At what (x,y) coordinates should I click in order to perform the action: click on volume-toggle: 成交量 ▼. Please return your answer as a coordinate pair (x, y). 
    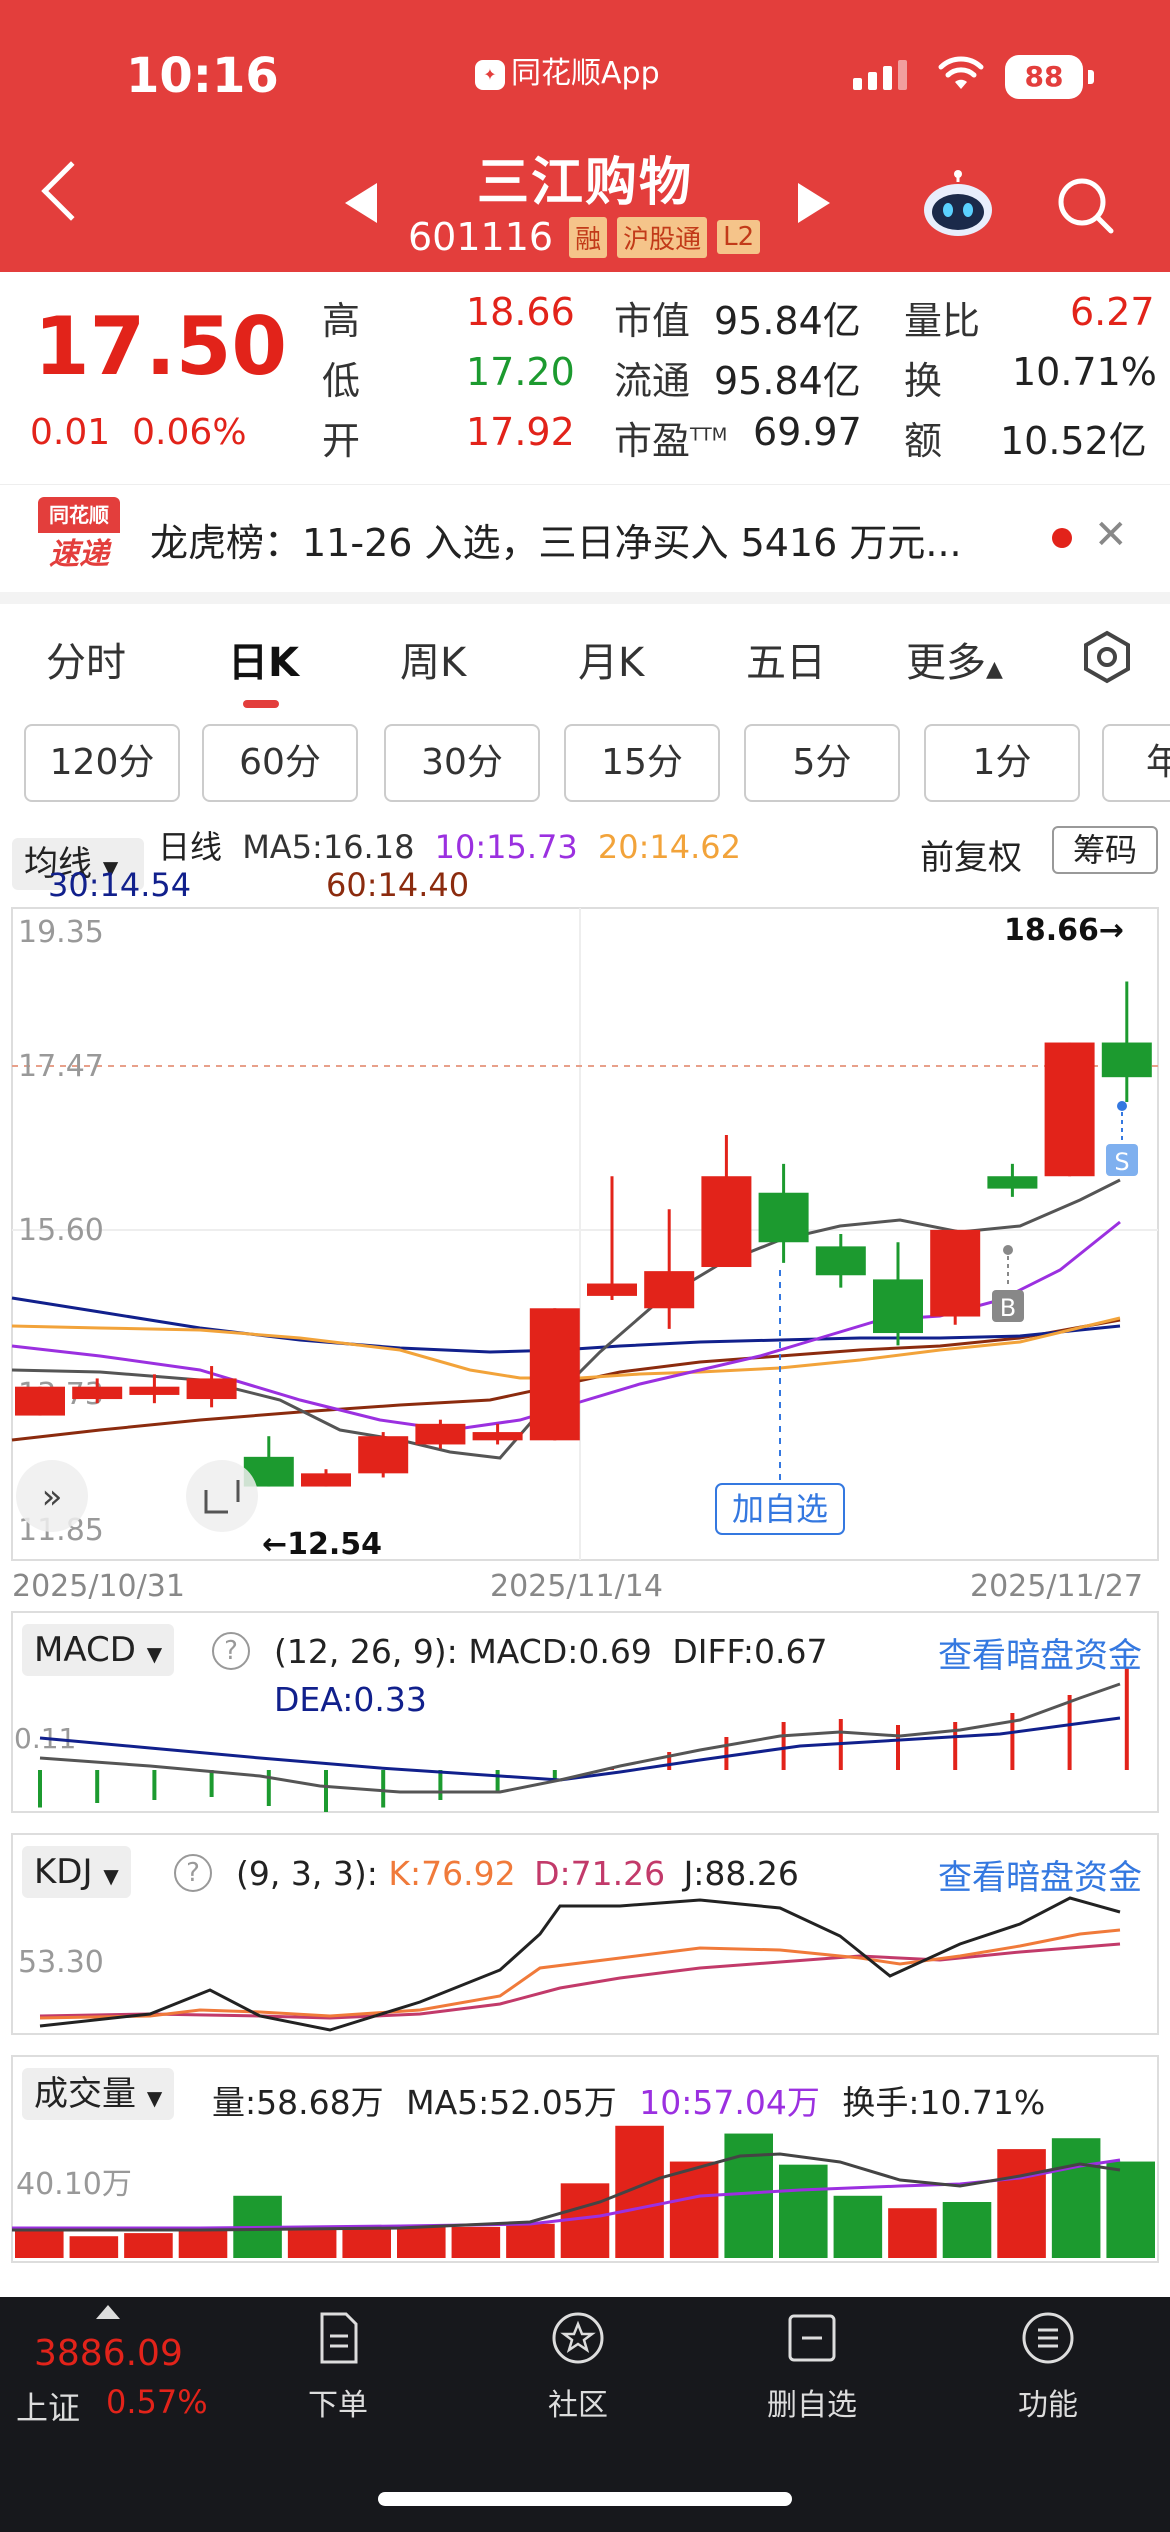
    Looking at the image, I should click on (98, 2094).